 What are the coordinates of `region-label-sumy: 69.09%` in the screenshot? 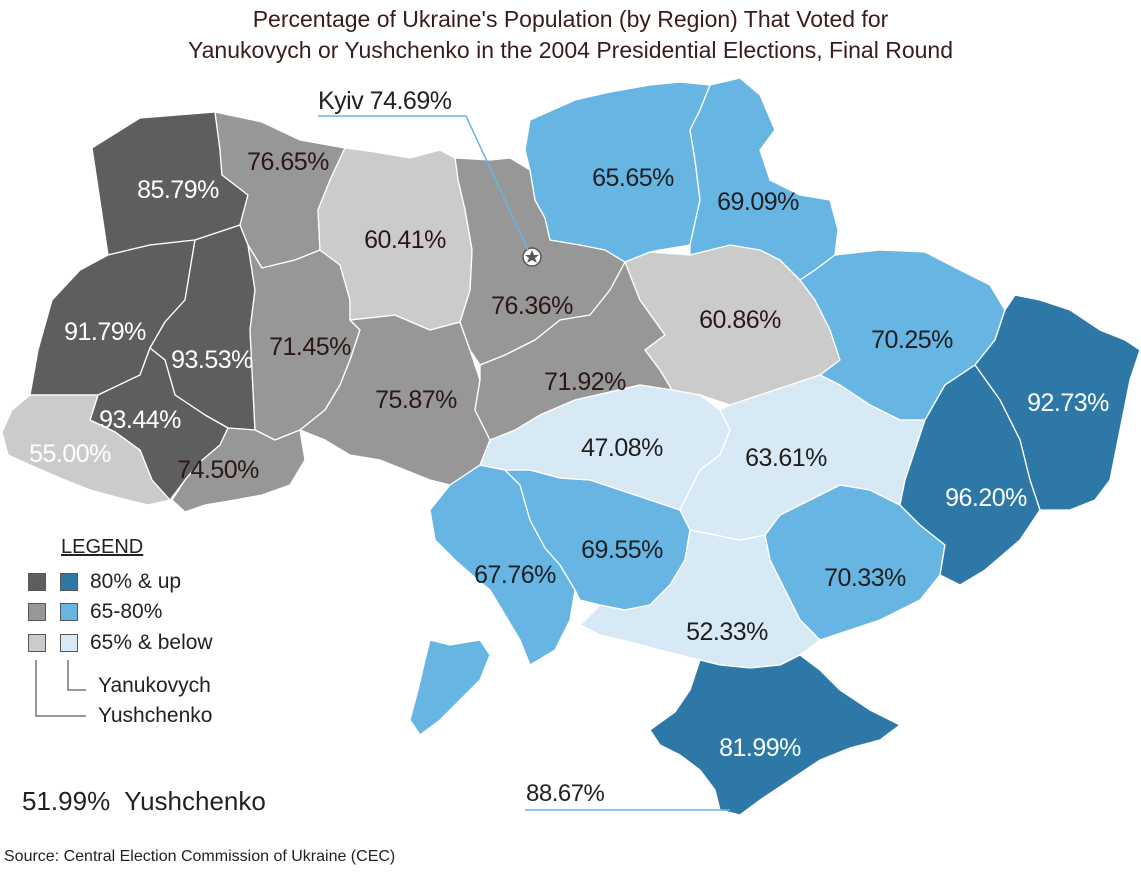 It's located at (758, 202).